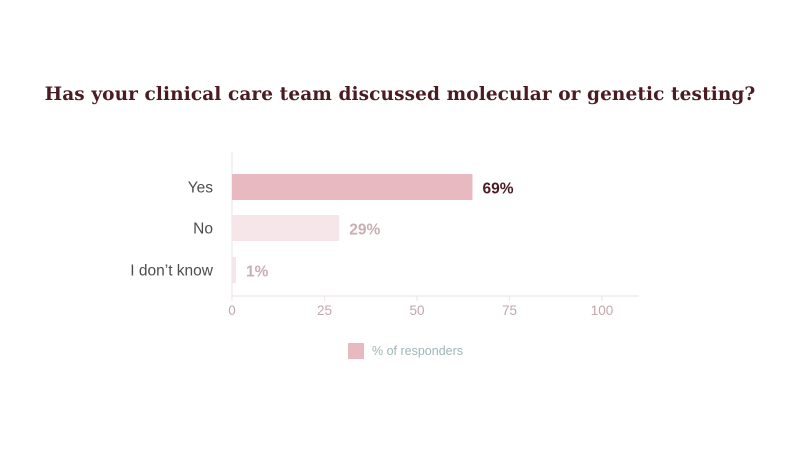  Describe the element at coordinates (364, 230) in the screenshot. I see `data-label: 29%` at that location.